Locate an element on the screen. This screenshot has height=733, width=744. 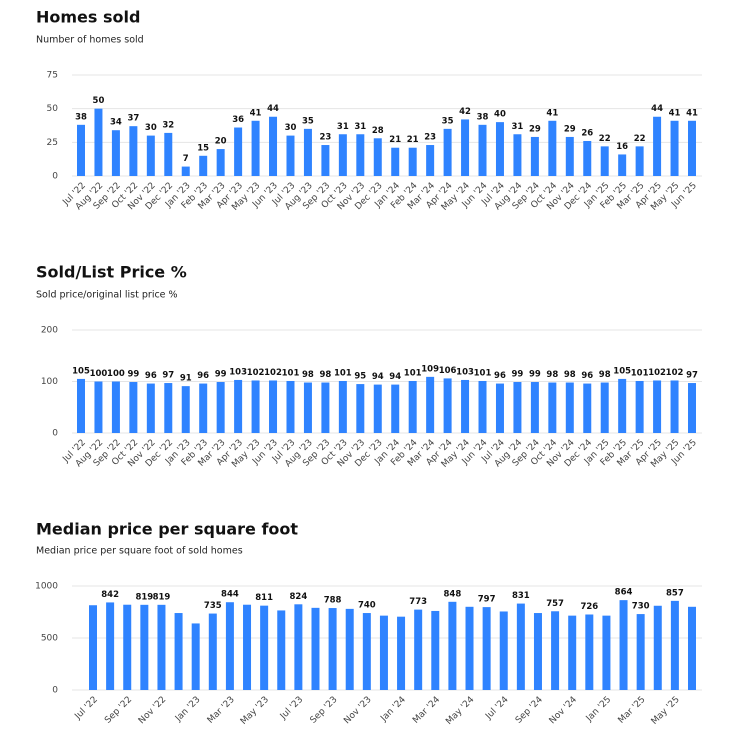
value-label: 100 is located at coordinates (116, 374).